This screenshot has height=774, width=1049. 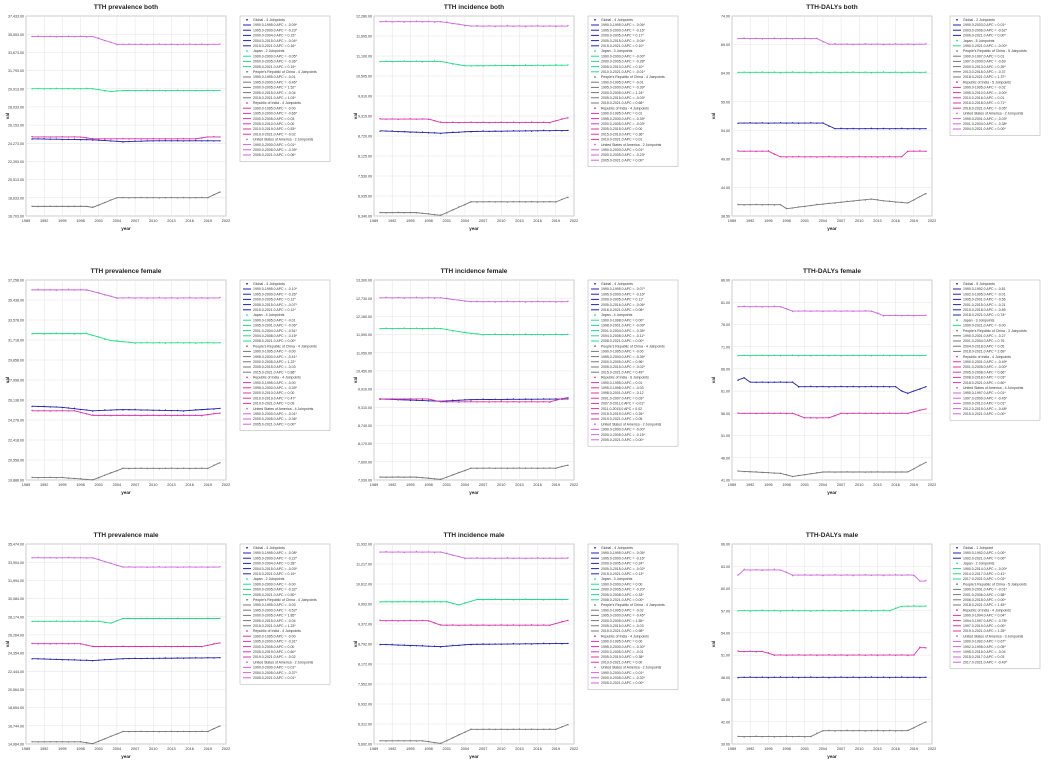 I want to click on legend-label: 2005.0-2021.0 APC = 0.01*, so click(x=274, y=678).